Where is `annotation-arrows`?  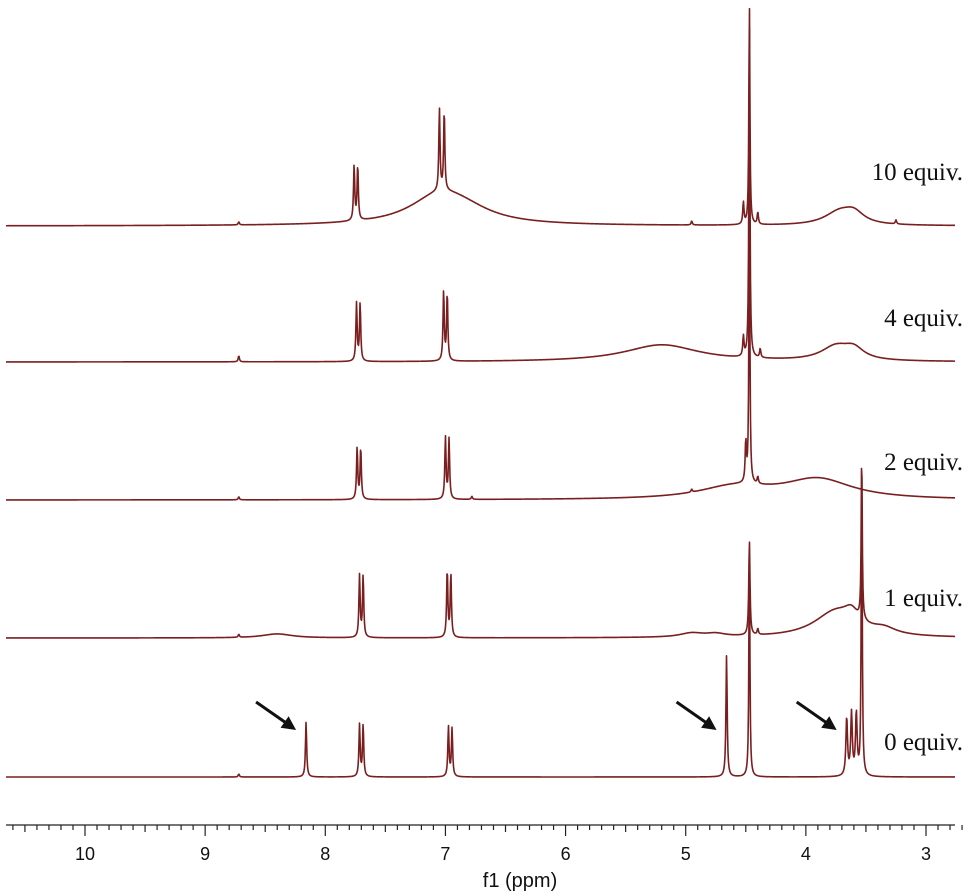 annotation-arrows is located at coordinates (546, 715).